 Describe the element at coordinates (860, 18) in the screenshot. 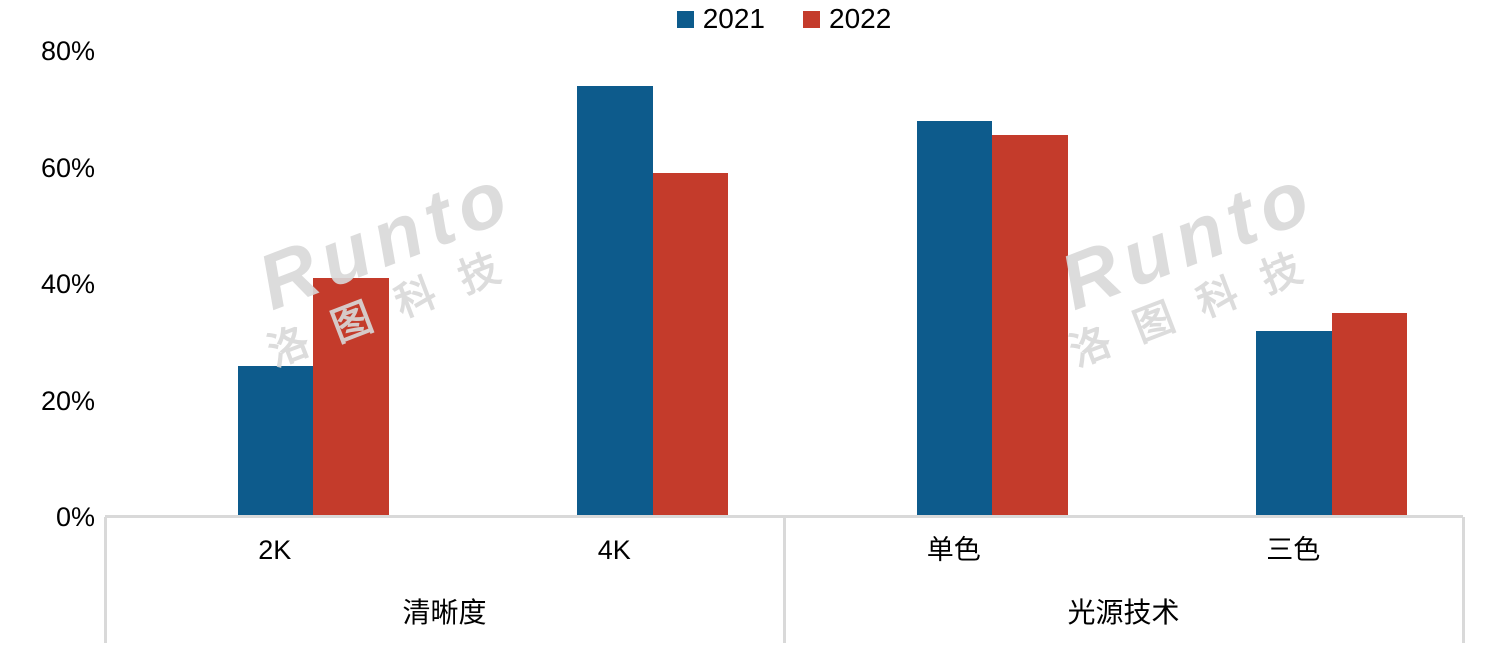

I see `legend-label: 2022` at that location.